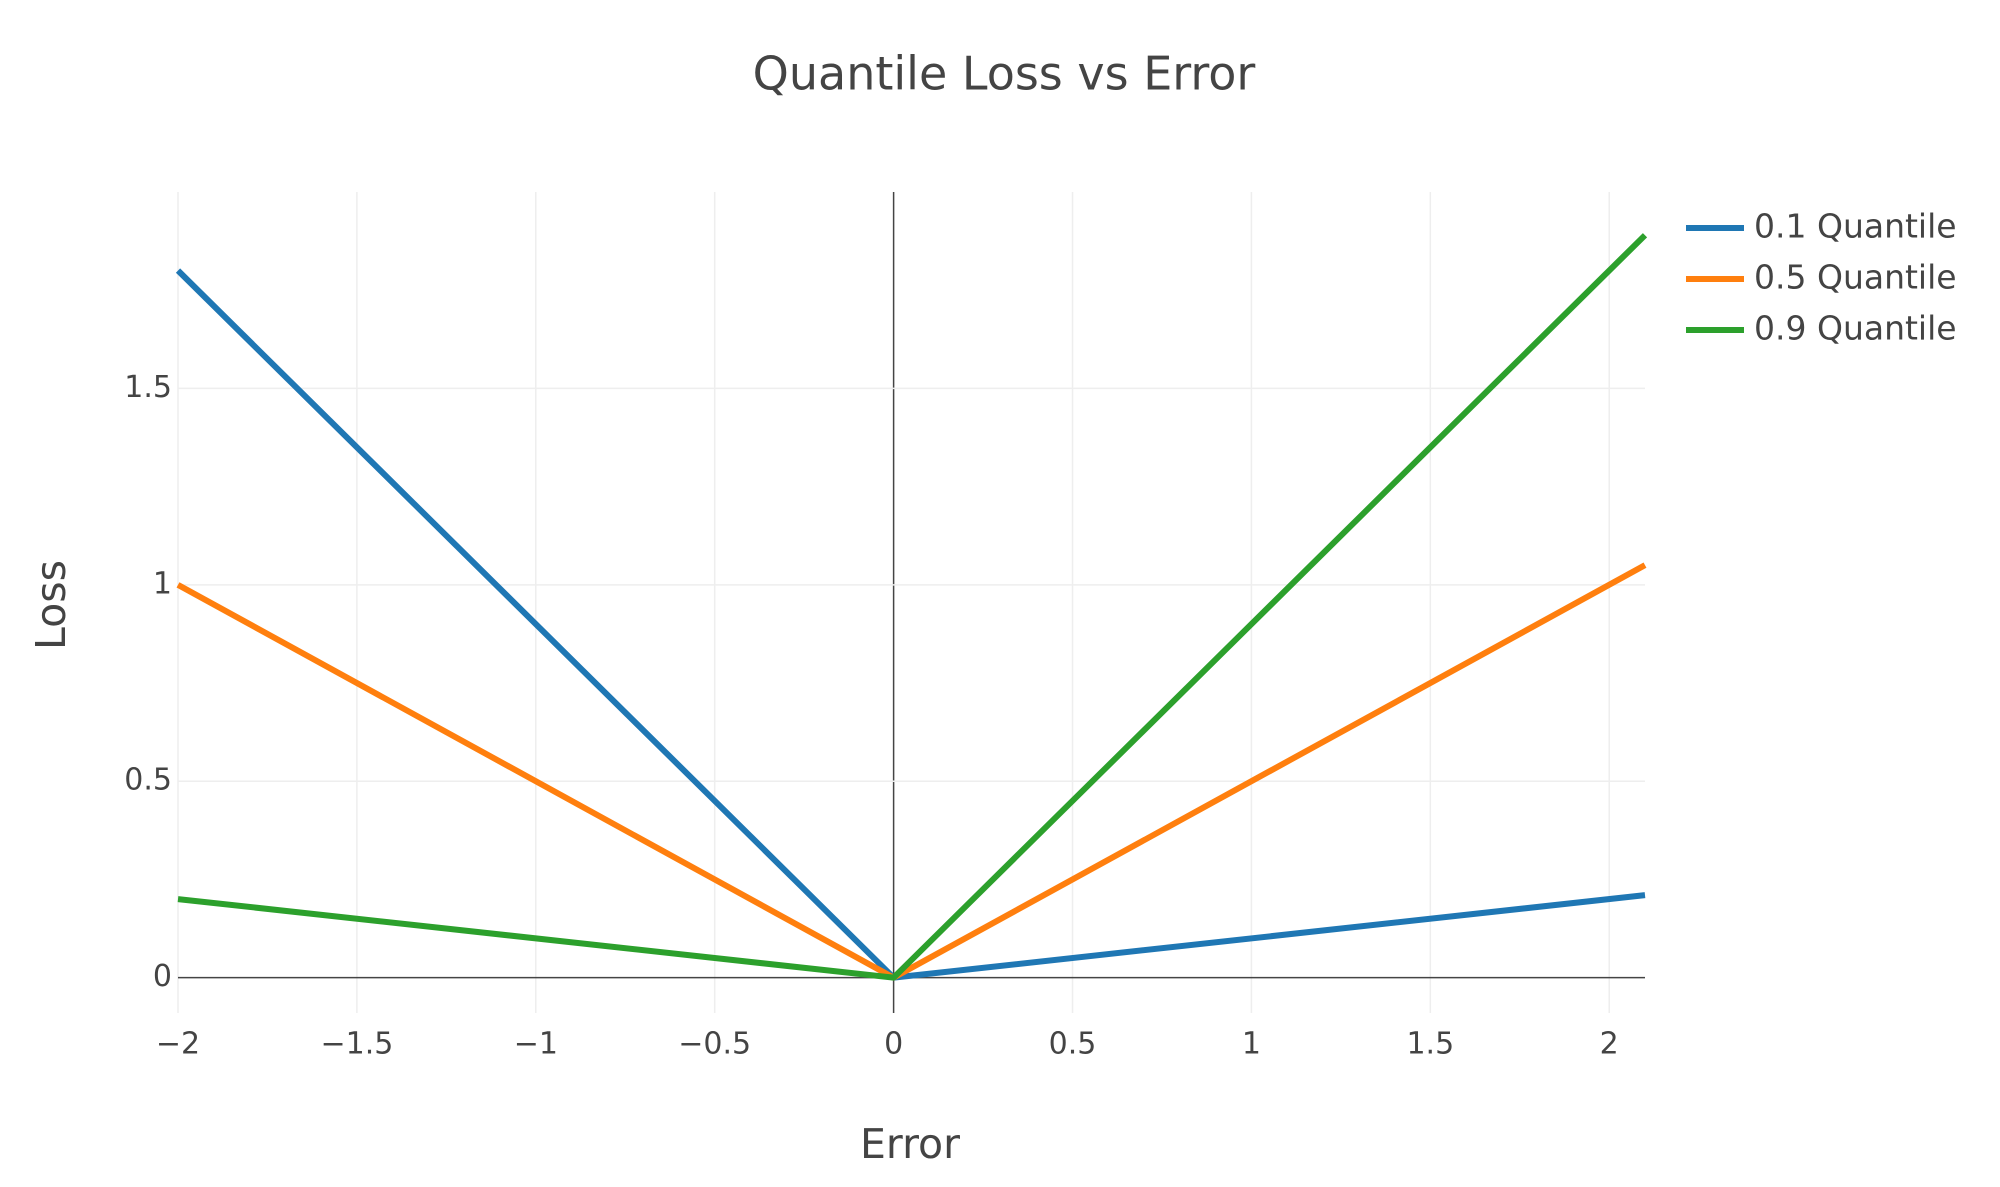  What do you see at coordinates (893, 1044) in the screenshot?
I see `x-tick-label: 0` at bounding box center [893, 1044].